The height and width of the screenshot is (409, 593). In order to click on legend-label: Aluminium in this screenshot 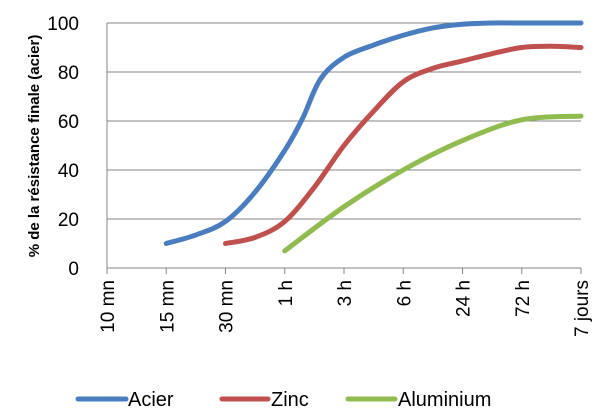, I will do `click(444, 399)`.